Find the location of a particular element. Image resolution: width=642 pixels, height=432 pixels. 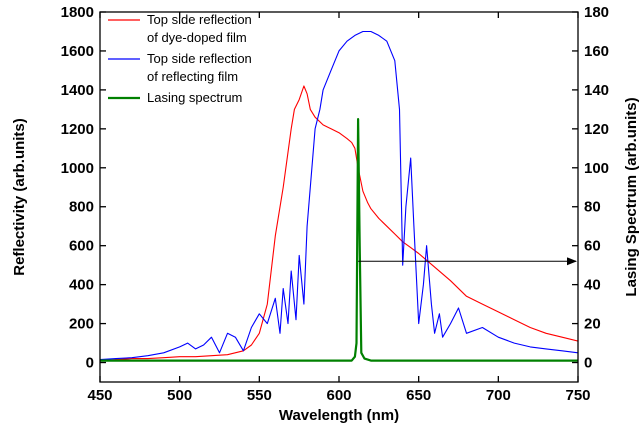

legend-label-1: of dye-doped film is located at coordinates (197, 37).